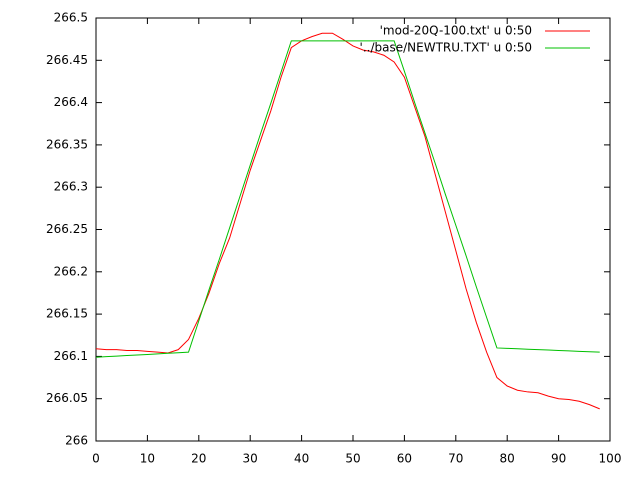 The image size is (640, 480). What do you see at coordinates (71, 102) in the screenshot?
I see `y-tick-label: 266.4` at bounding box center [71, 102].